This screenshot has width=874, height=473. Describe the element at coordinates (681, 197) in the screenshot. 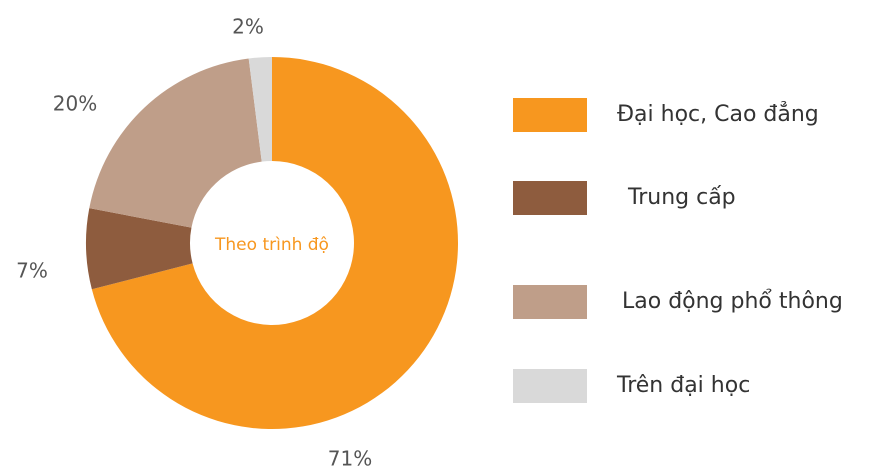

I see `legend-label: Trung cấp` at that location.